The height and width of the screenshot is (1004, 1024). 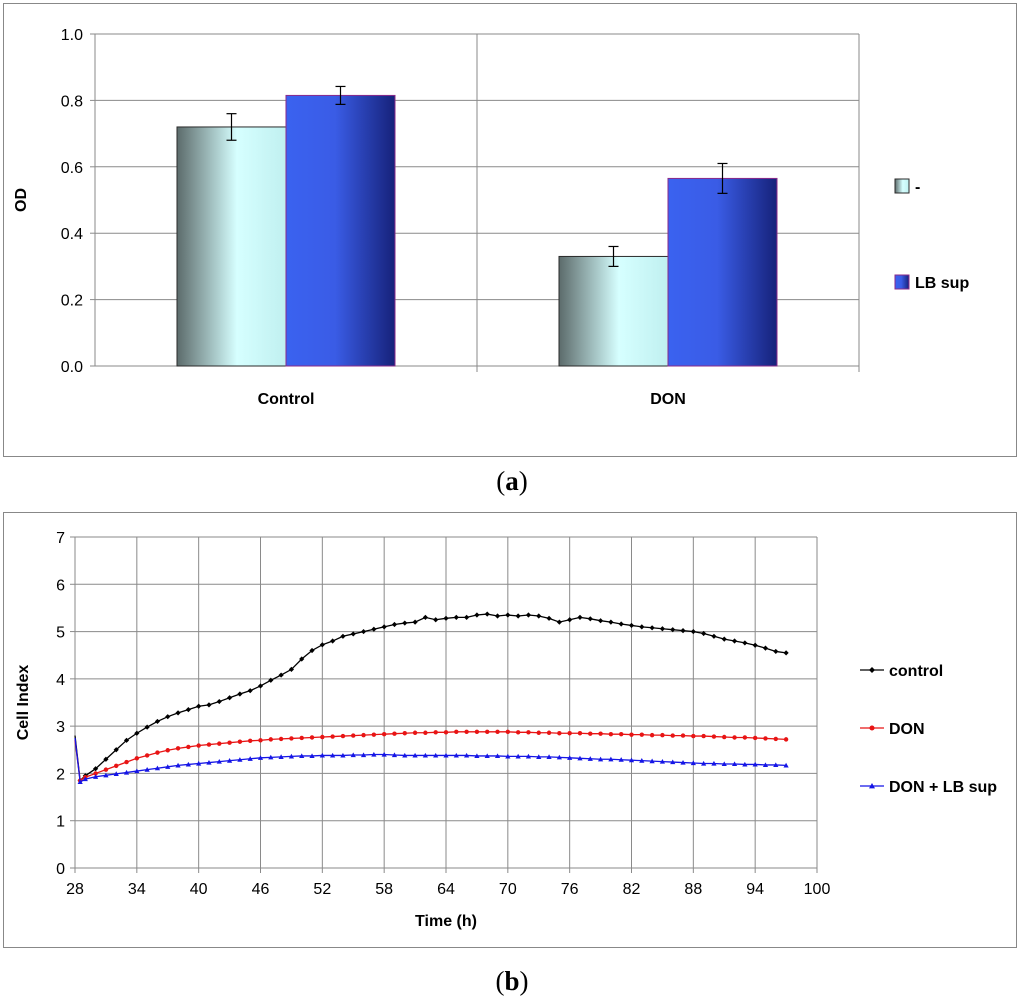 What do you see at coordinates (60, 680) in the screenshot?
I see `y-tick-label: 4` at bounding box center [60, 680].